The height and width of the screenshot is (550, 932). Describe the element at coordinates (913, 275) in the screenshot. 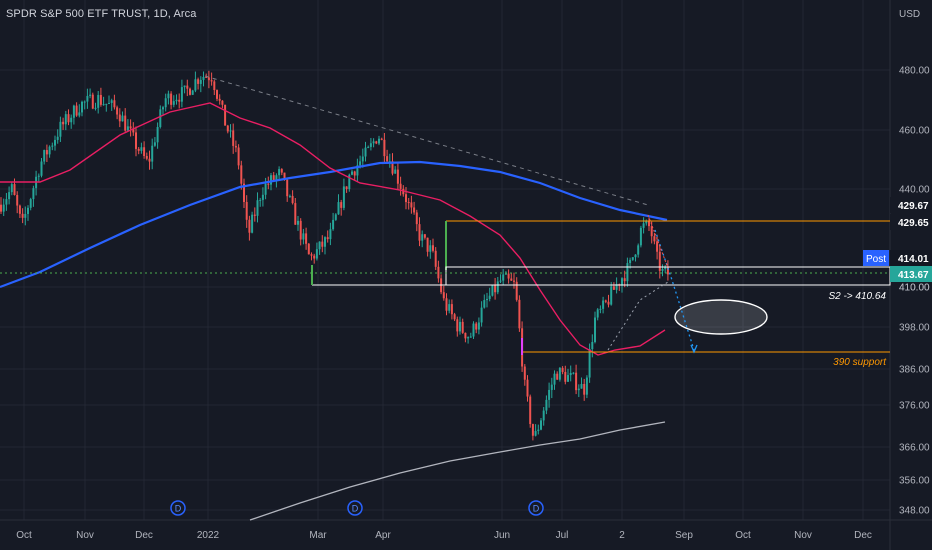

I see `current-price-label: 413.67` at that location.